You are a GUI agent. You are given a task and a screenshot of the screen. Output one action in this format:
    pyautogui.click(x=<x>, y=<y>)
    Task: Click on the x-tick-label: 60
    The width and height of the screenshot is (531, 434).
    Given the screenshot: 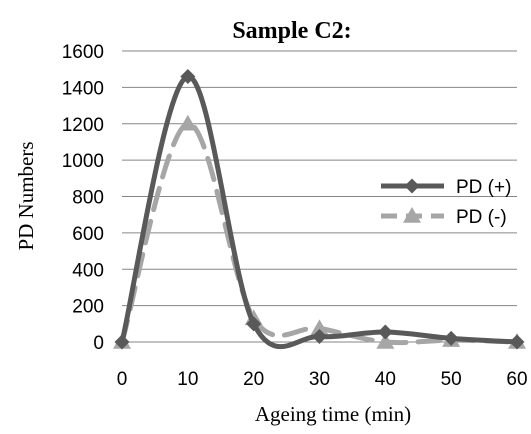 What is the action you would take?
    pyautogui.click(x=516, y=379)
    